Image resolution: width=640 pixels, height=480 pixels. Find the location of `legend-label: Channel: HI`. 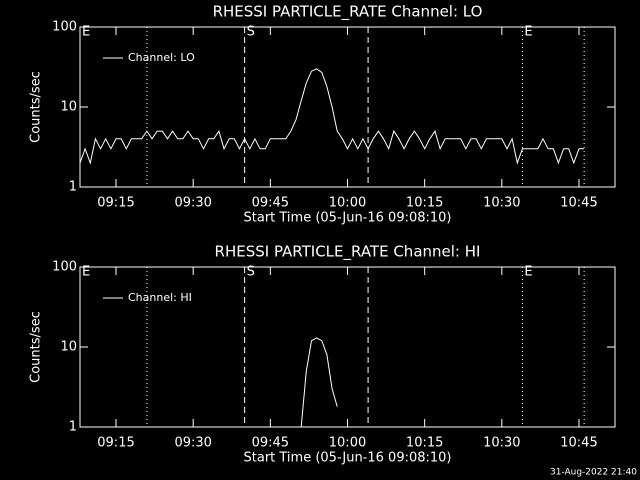

legend-label: Channel: HI is located at coordinates (160, 297).